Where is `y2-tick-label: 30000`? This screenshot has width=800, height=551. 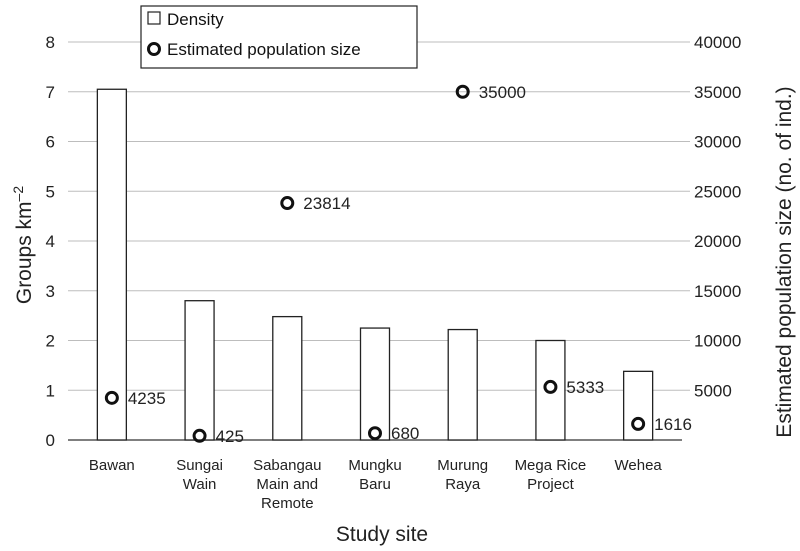 y2-tick-label: 30000 is located at coordinates (717, 142).